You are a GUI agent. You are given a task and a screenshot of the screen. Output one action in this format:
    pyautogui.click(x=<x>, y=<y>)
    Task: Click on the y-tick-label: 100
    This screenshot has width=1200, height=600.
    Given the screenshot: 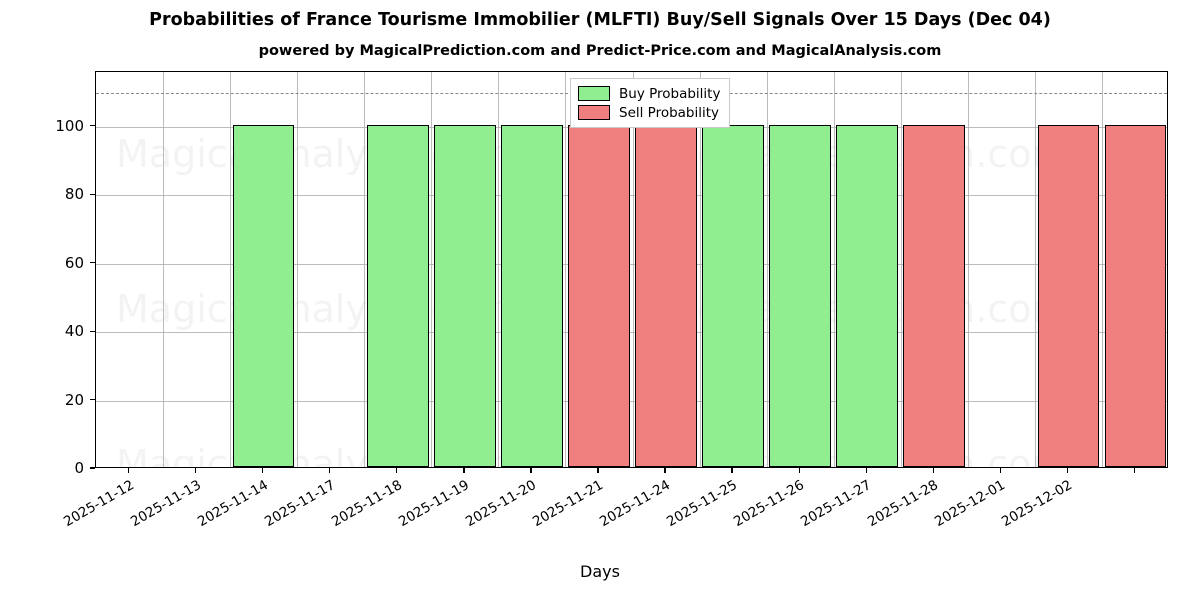 What is the action you would take?
    pyautogui.click(x=69, y=125)
    